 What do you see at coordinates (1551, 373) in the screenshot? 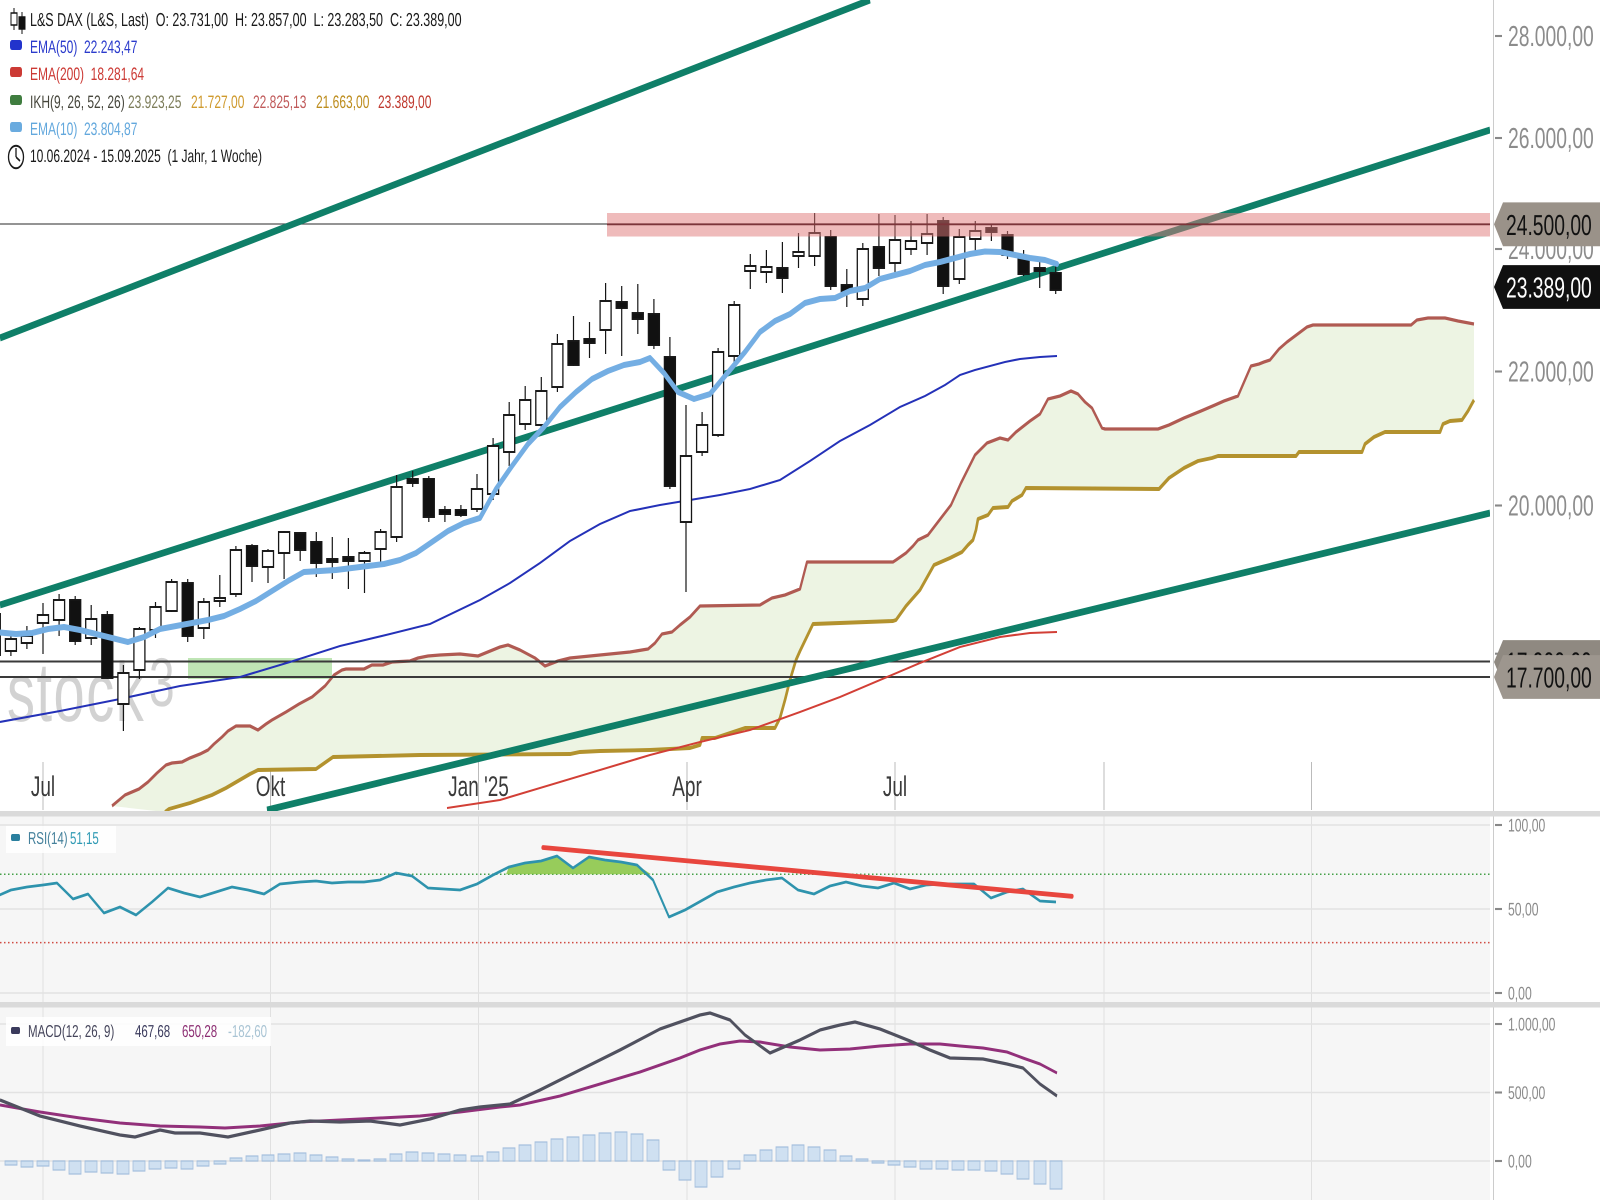
I see `svg-text: 22.000,00` at bounding box center [1551, 373].